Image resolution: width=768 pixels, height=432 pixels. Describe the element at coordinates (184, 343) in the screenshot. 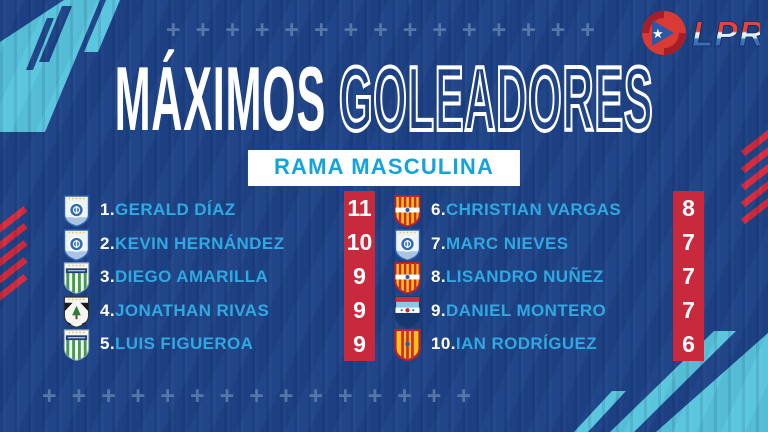

I see `scorer-name: LUIS FIGUEROA` at that location.